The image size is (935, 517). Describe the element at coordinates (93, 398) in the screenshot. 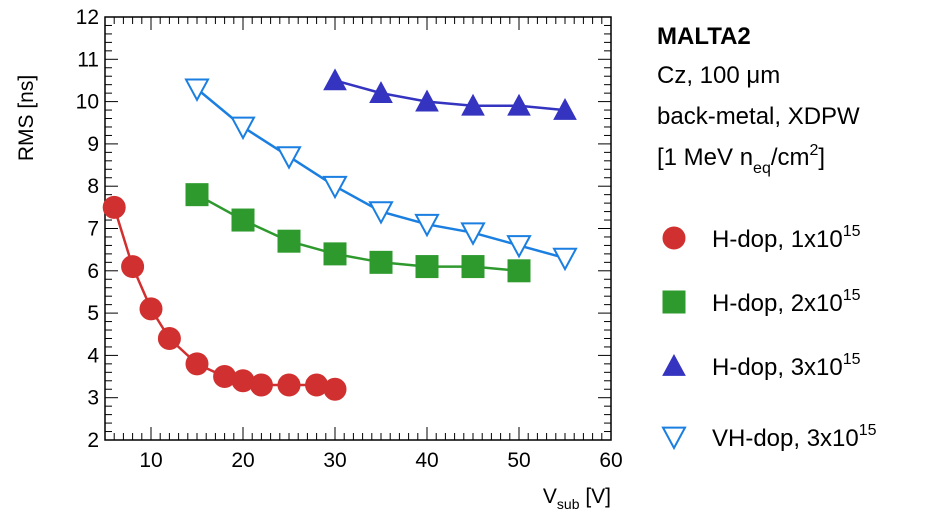

I see `y-tick-label: 3` at that location.